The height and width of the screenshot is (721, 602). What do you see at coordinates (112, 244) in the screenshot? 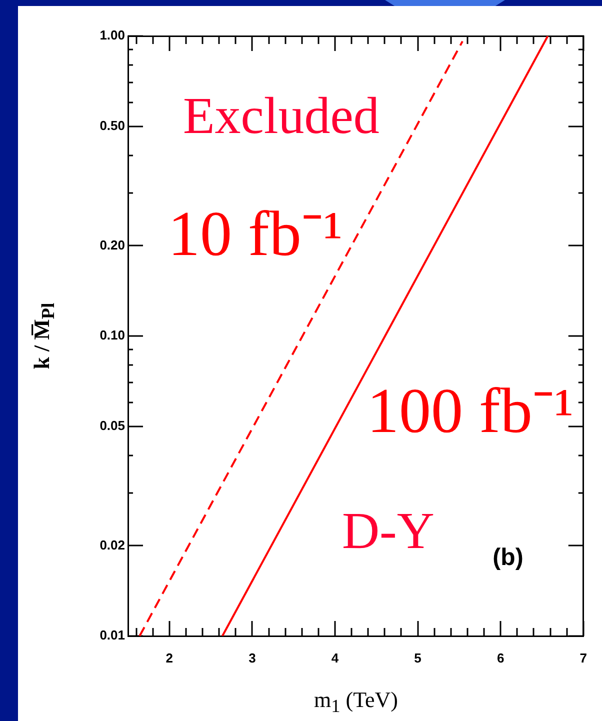
I see `y-tick-label: 0.20` at bounding box center [112, 244].